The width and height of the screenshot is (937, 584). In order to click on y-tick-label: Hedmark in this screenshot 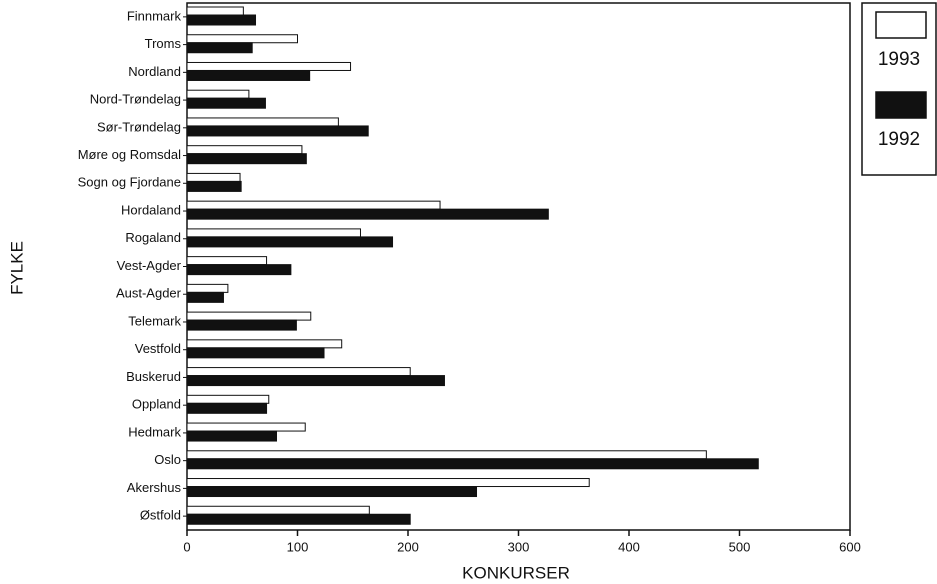, I will do `click(154, 431)`.